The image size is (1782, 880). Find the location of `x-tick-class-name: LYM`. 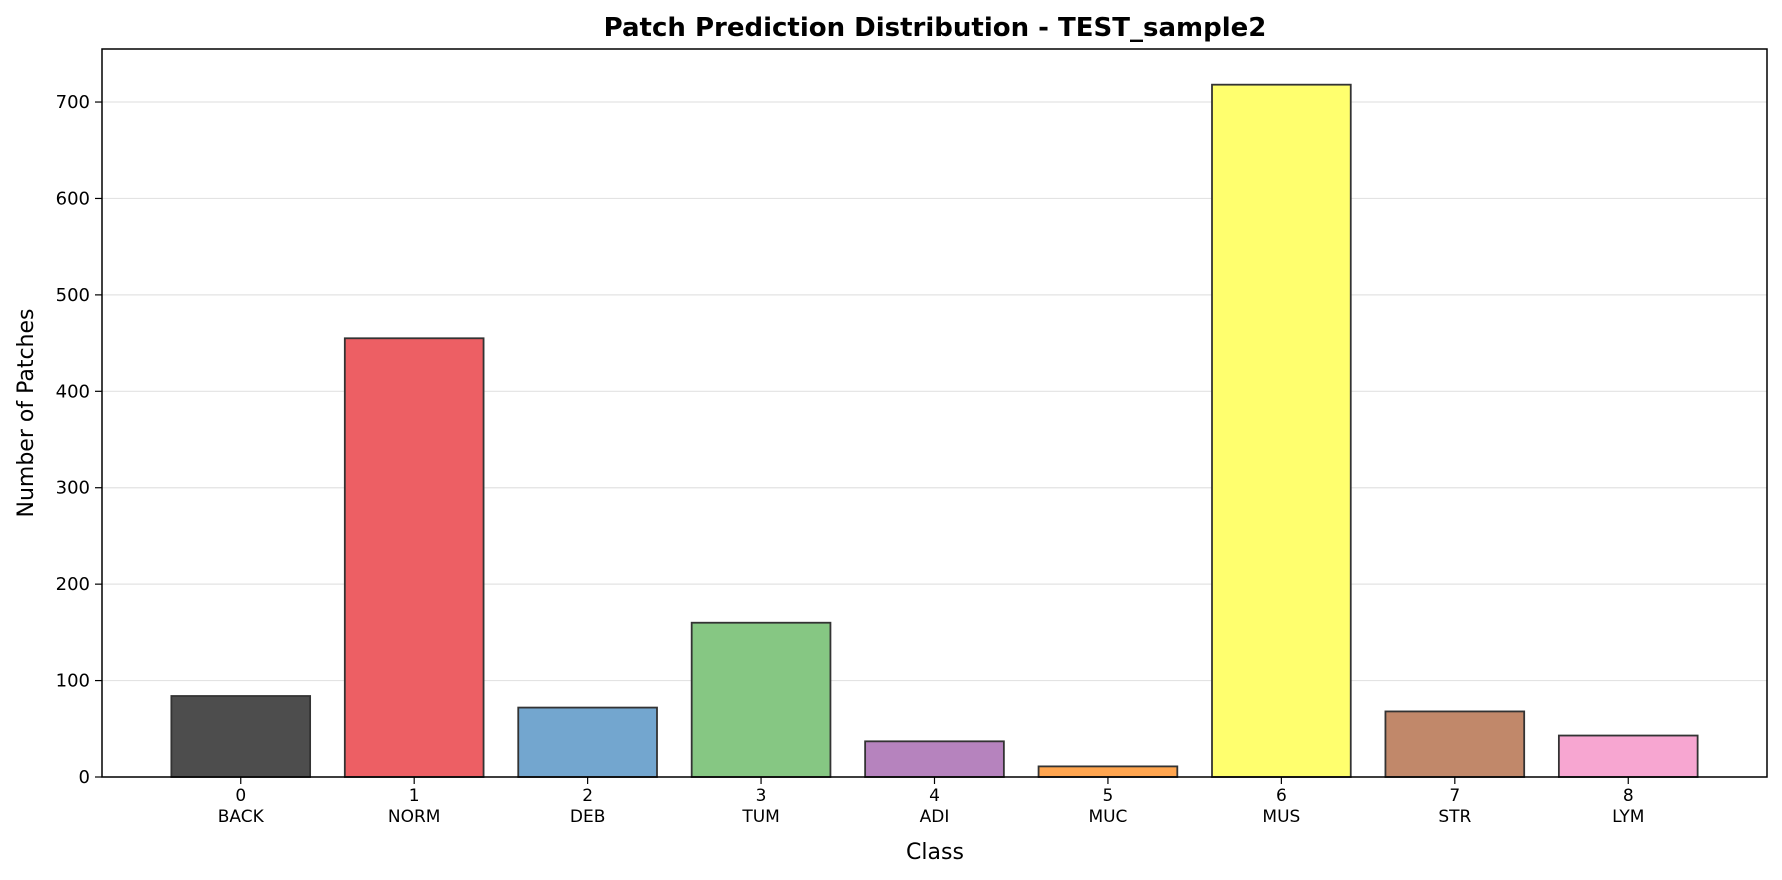

x-tick-class-name: LYM is located at coordinates (1628, 817).